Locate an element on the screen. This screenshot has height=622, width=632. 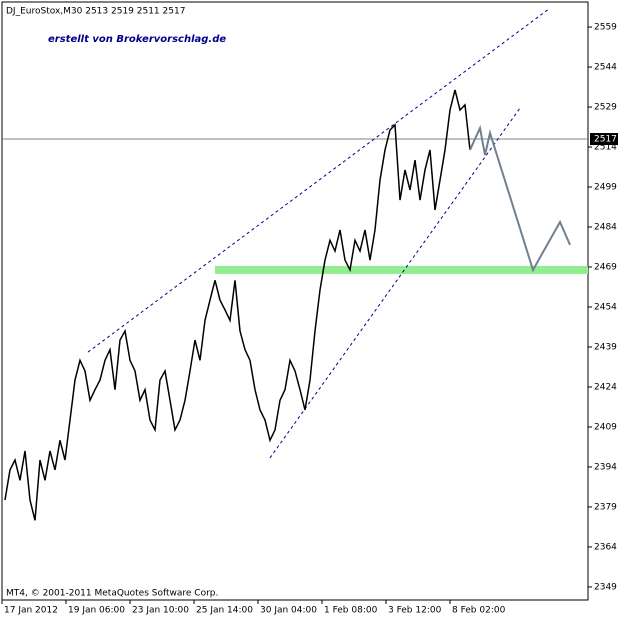
y-tick-label: 2349 is located at coordinates (605, 587).